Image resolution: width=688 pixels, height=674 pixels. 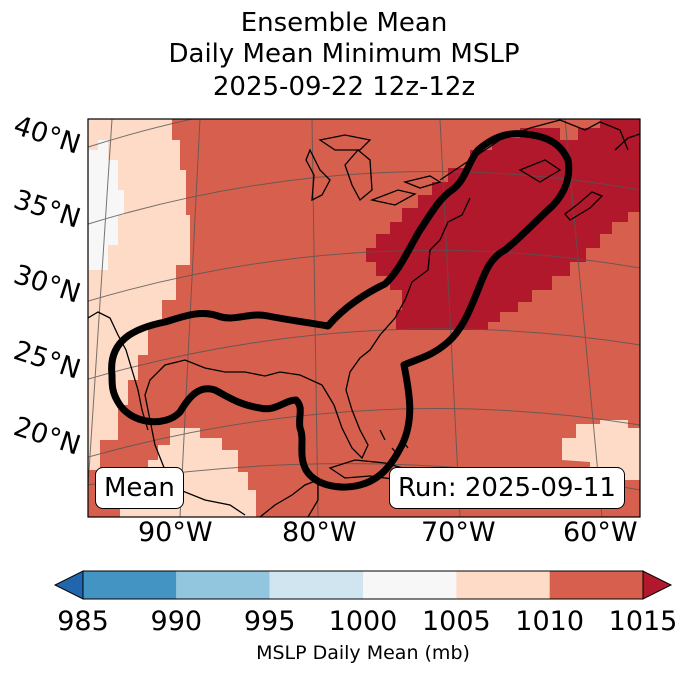 I want to click on colorbar-tick-label: 990, so click(x=176, y=621).